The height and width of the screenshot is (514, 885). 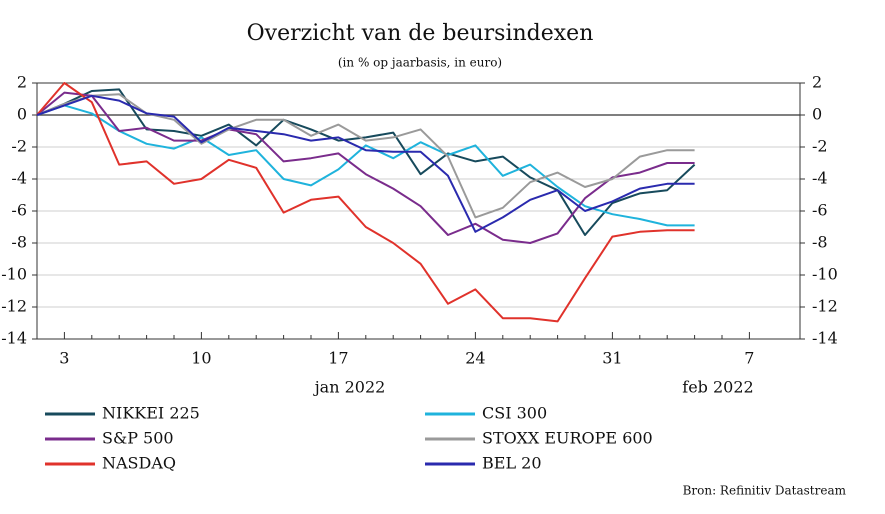 I want to click on y-tick-label: 0, so click(x=22, y=114).